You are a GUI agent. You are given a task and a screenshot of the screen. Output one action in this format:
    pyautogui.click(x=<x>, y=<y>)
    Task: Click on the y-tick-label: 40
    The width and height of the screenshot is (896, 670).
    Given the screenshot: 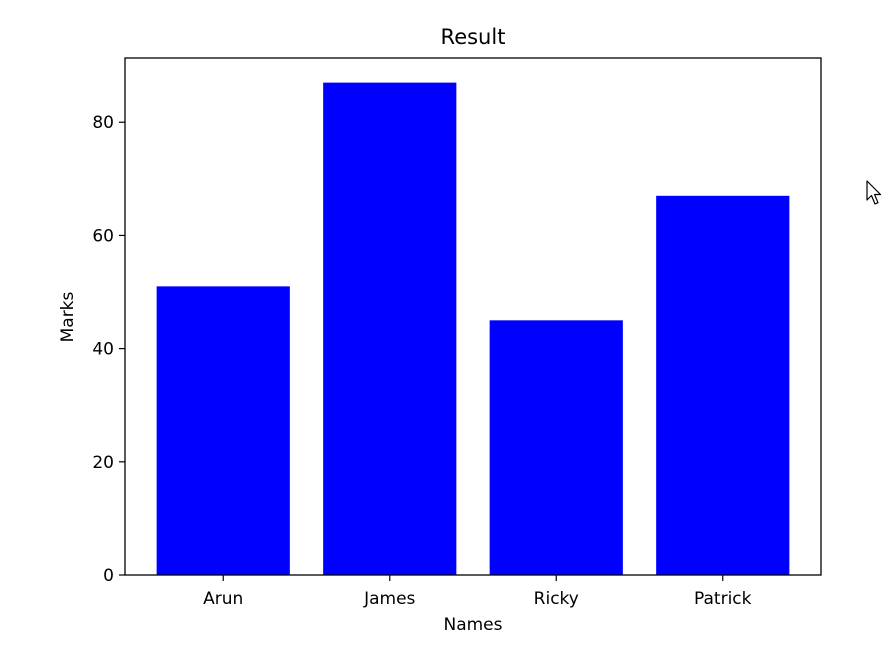 What is the action you would take?
    pyautogui.click(x=103, y=350)
    